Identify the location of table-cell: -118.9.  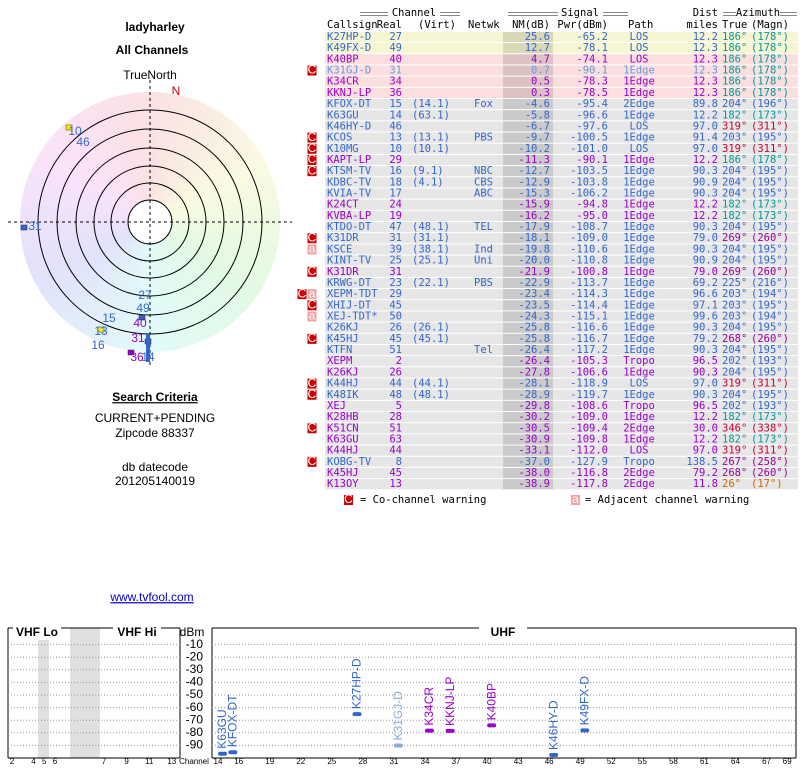
(589, 384).